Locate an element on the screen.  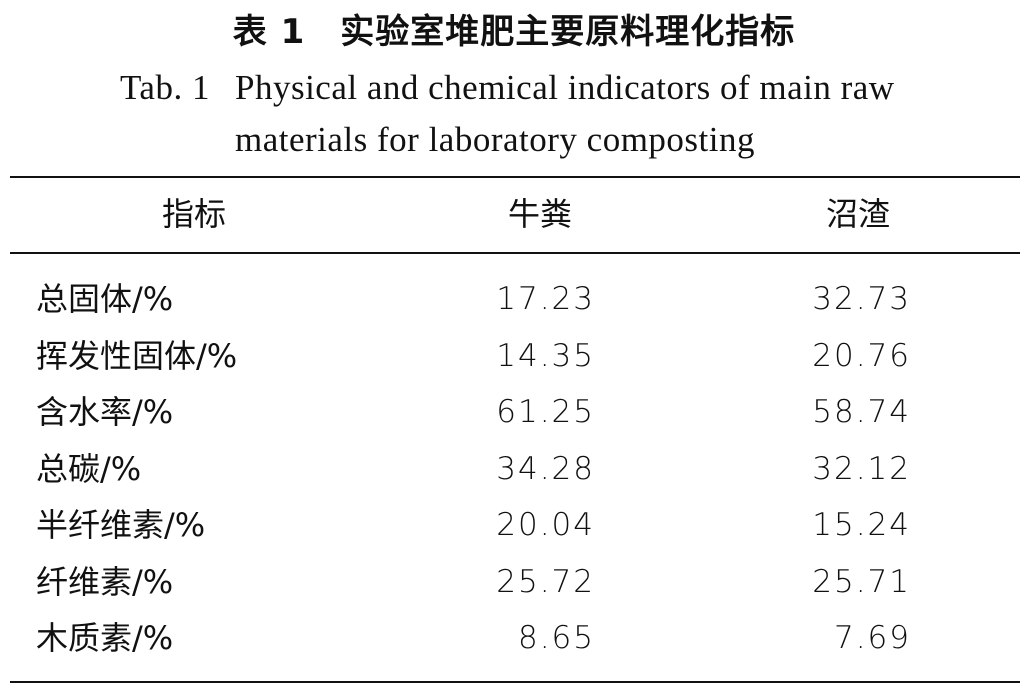
table-title-cn: 表 1 实验室堆肥主要原料理化指标 is located at coordinates (514, 32).